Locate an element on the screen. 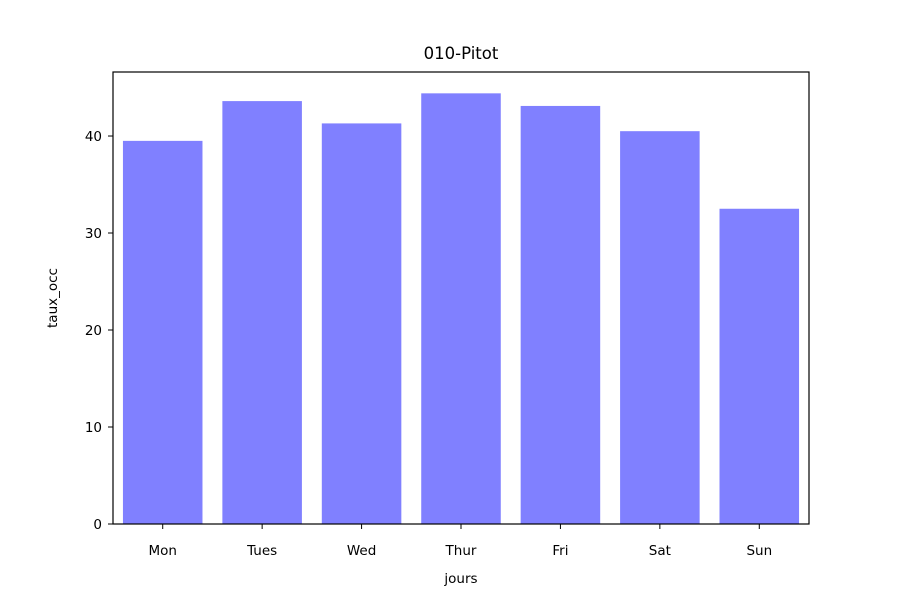  x-axis-ticks: Mon Tues Wed Thur Fri Sat Sun is located at coordinates (460, 541).